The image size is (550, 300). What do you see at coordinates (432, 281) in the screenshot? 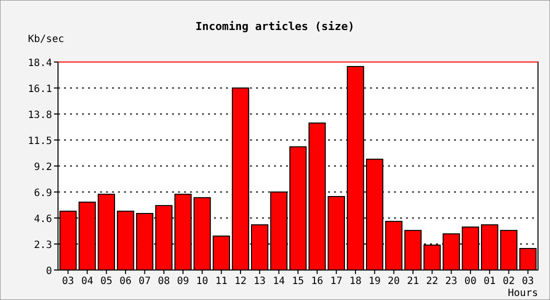
I see `x-tick-label: 22` at bounding box center [432, 281].